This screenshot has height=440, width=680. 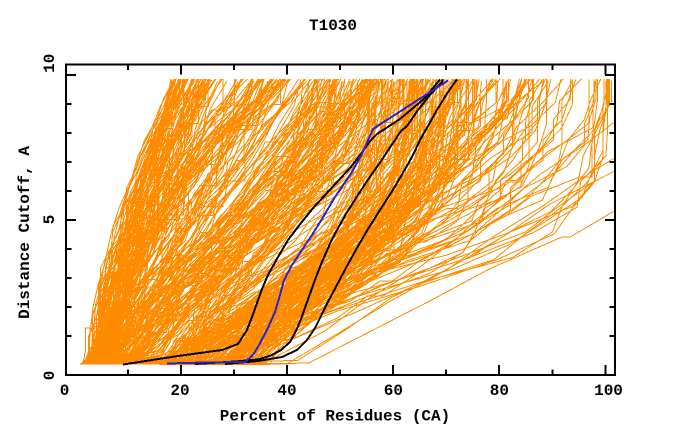 I want to click on svg-text: 40, so click(x=286, y=391).